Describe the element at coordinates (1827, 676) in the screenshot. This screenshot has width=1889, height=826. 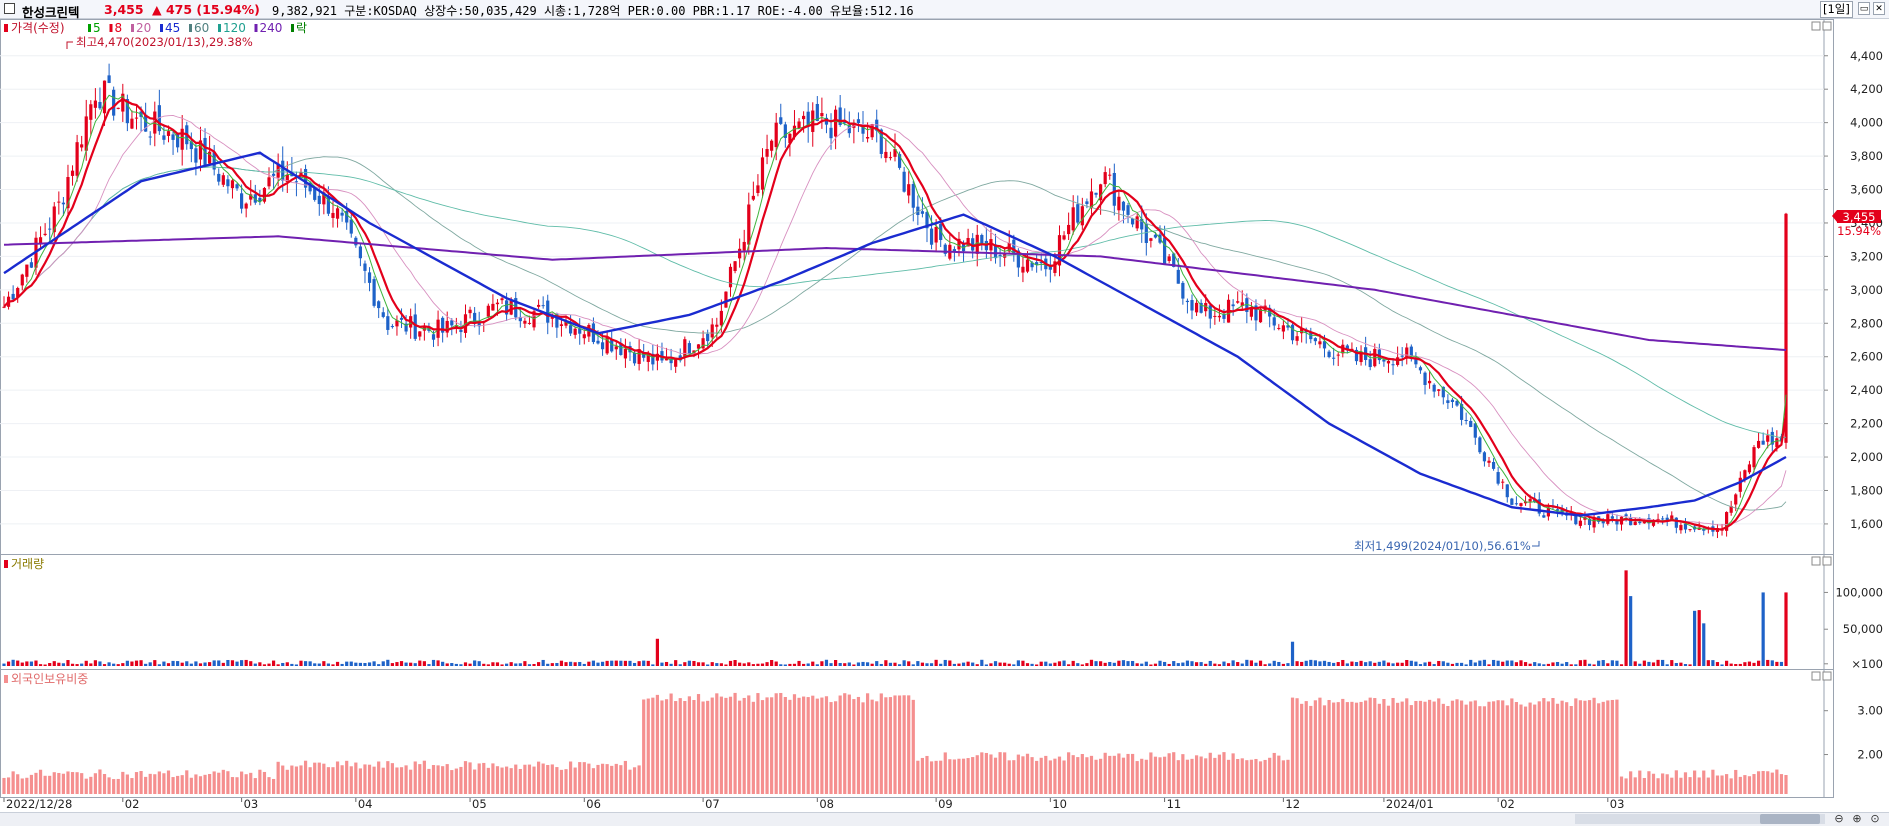
I see `foreign-panel-close-icon` at that location.